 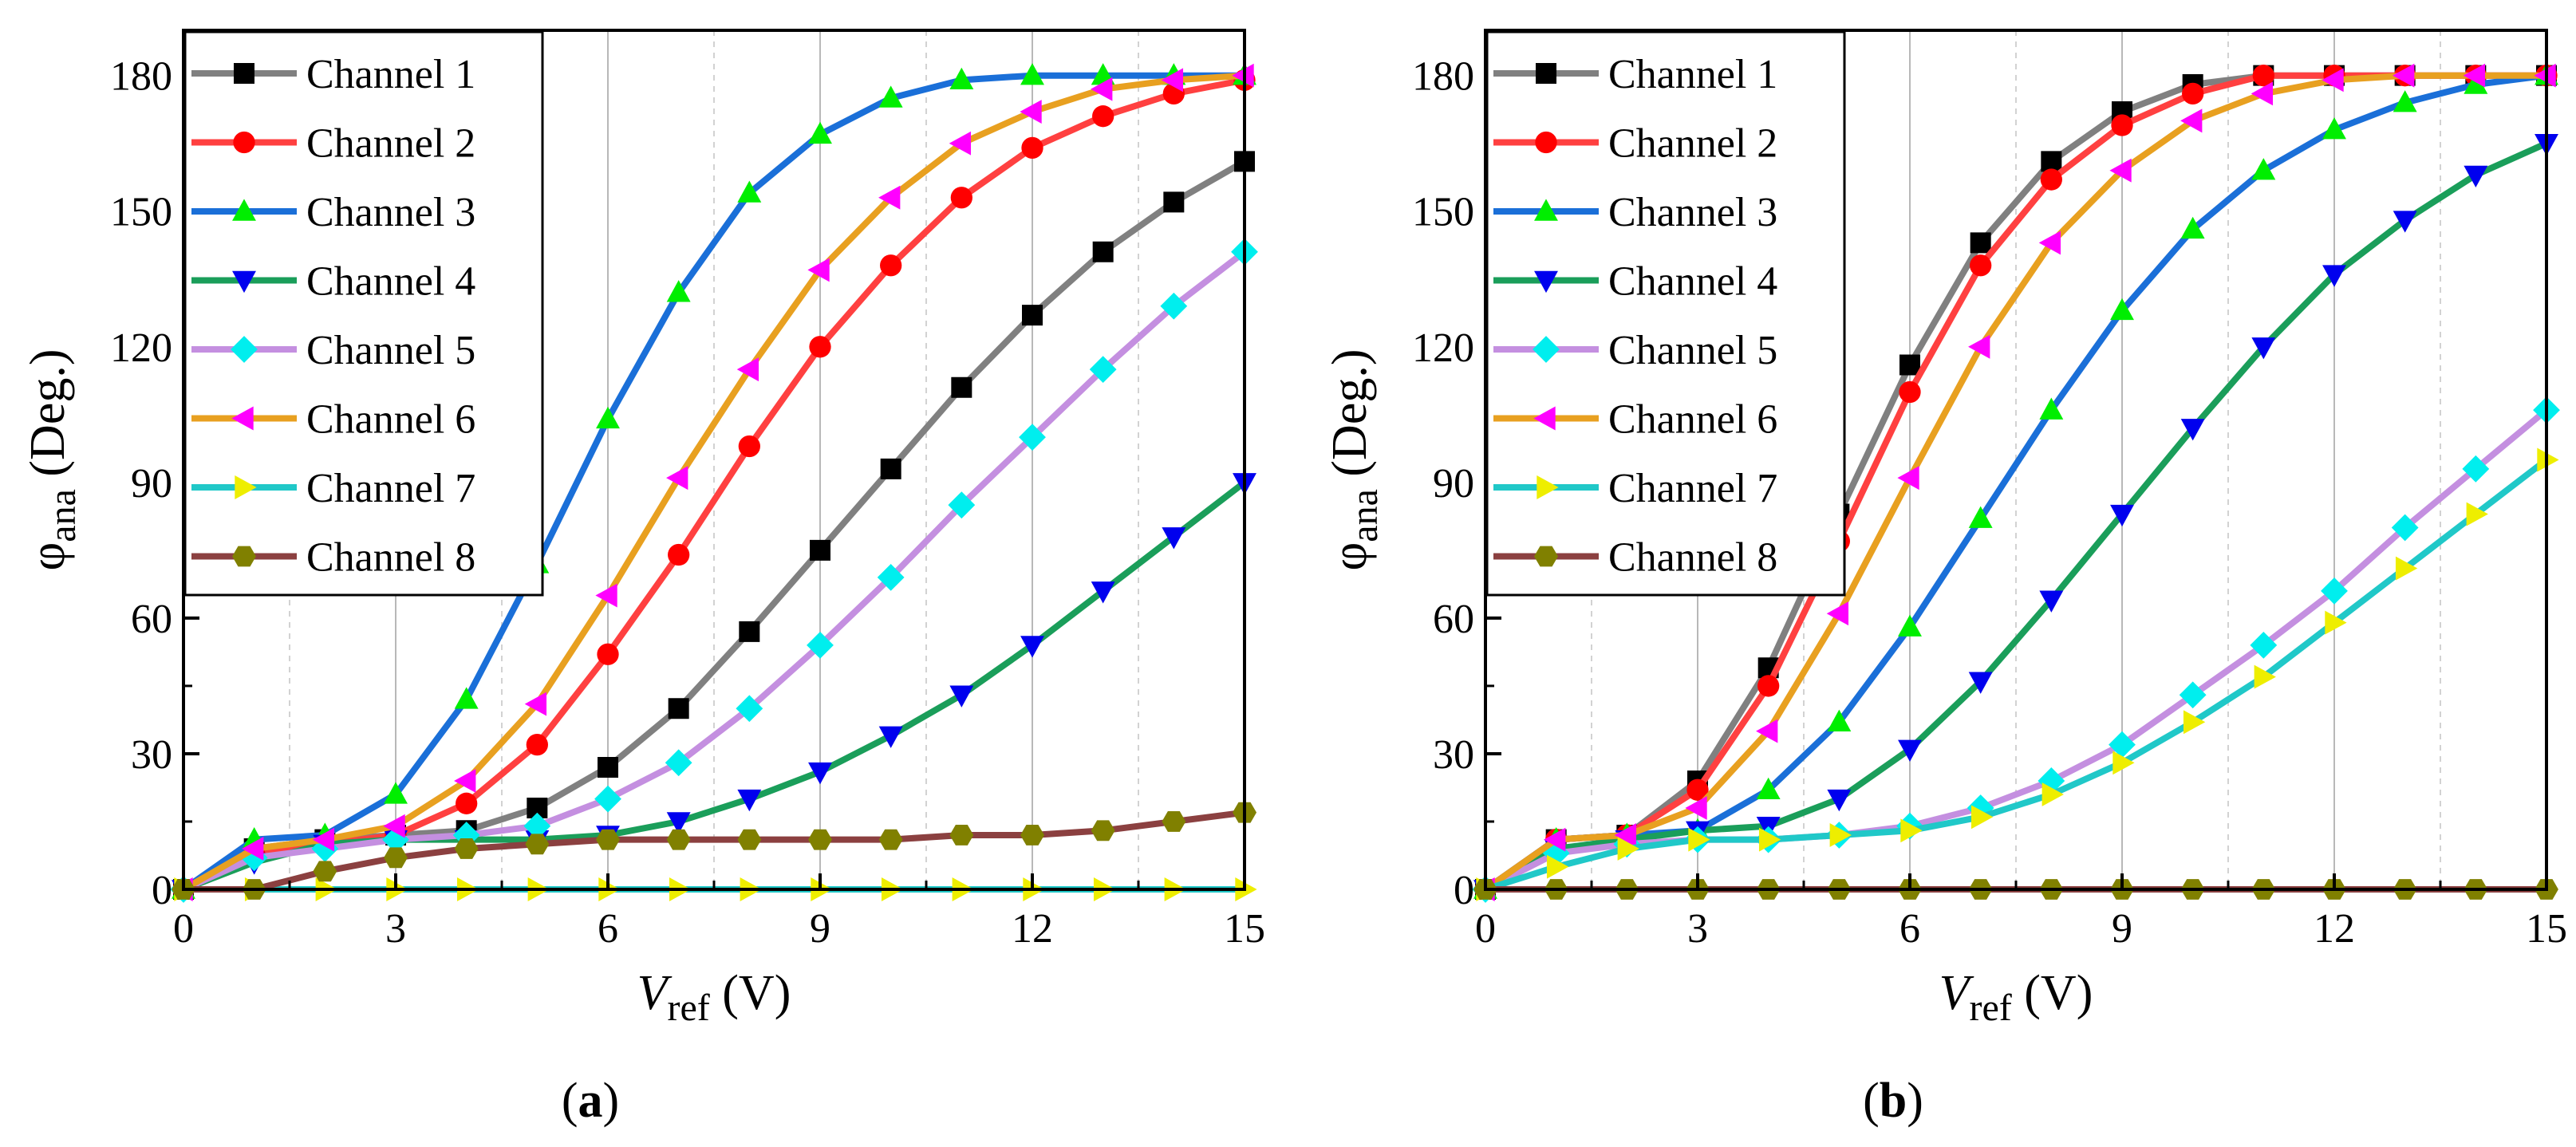 I want to click on legend-label: Channel 3, so click(x=391, y=212).